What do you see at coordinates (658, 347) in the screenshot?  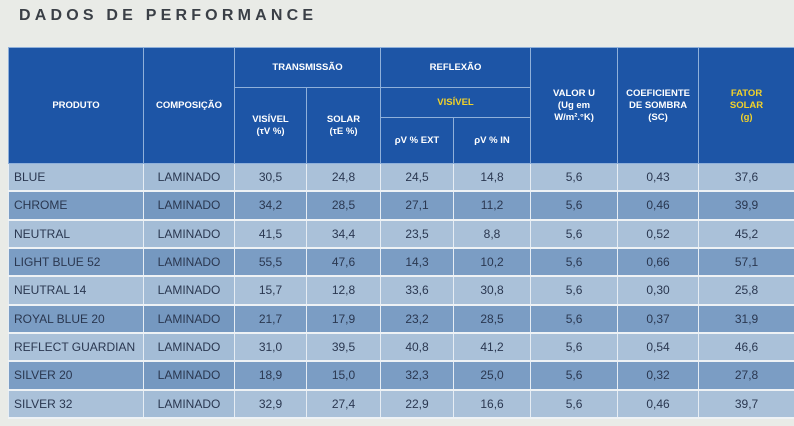 I see `cell-sc: 0,54` at bounding box center [658, 347].